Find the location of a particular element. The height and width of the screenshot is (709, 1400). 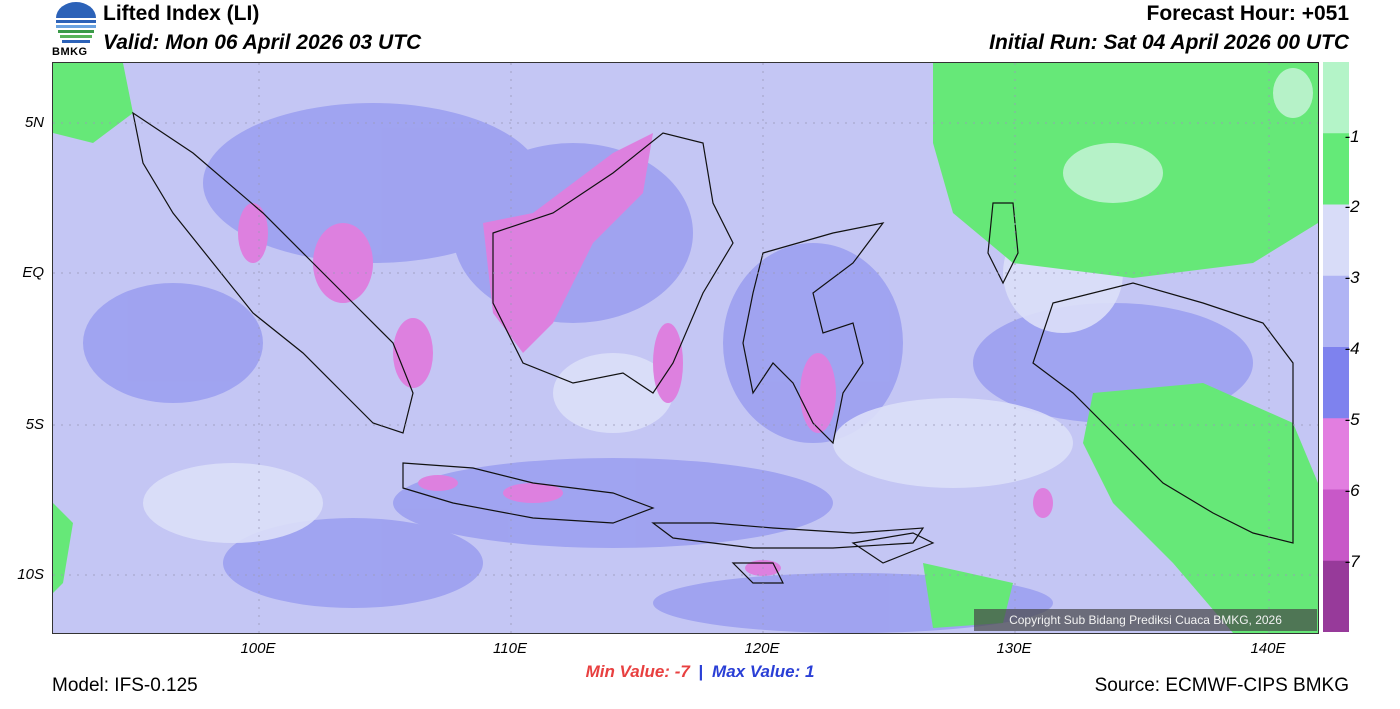

sulawesi-outline is located at coordinates (813, 333).